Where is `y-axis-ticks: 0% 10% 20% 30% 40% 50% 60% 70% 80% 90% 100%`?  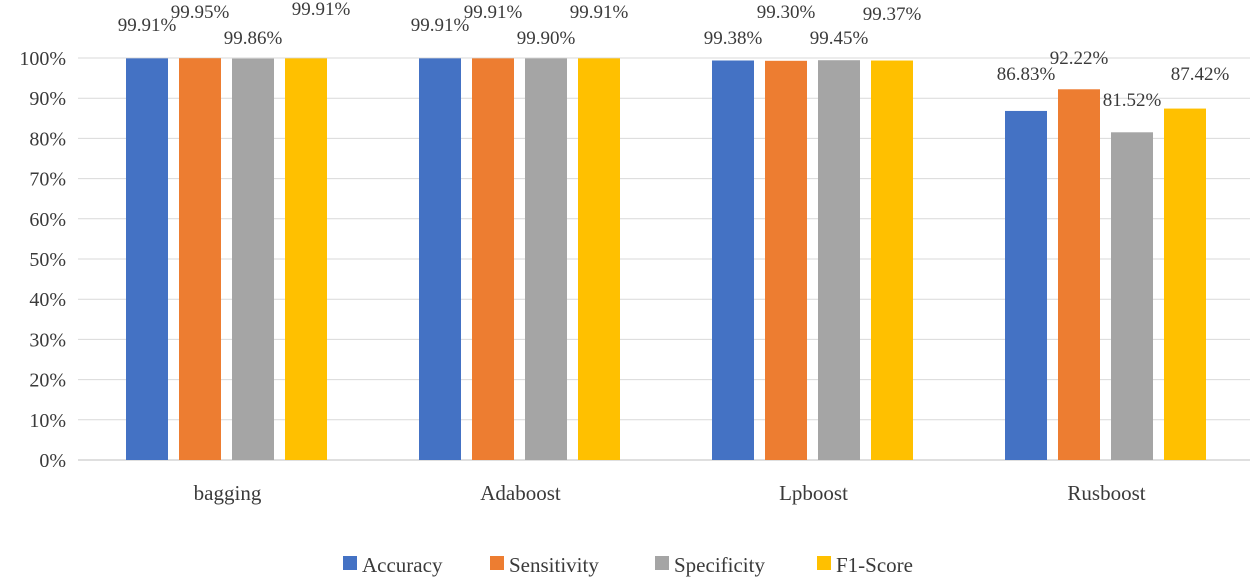 y-axis-ticks: 0% 10% 20% 30% 40% 50% 60% 70% 80% 90% 100% is located at coordinates (42, 260).